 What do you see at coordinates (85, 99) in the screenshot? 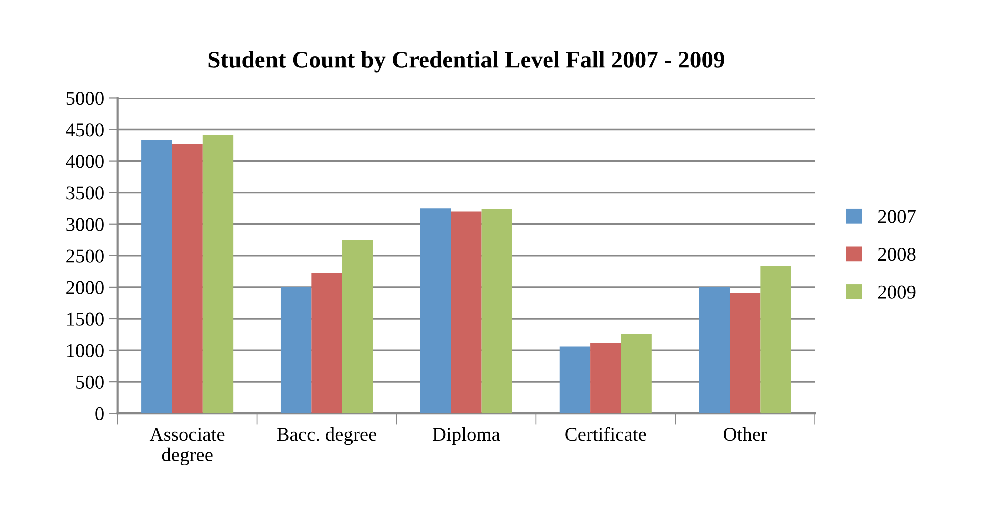
I see `y-tick-label: 5000` at bounding box center [85, 99].